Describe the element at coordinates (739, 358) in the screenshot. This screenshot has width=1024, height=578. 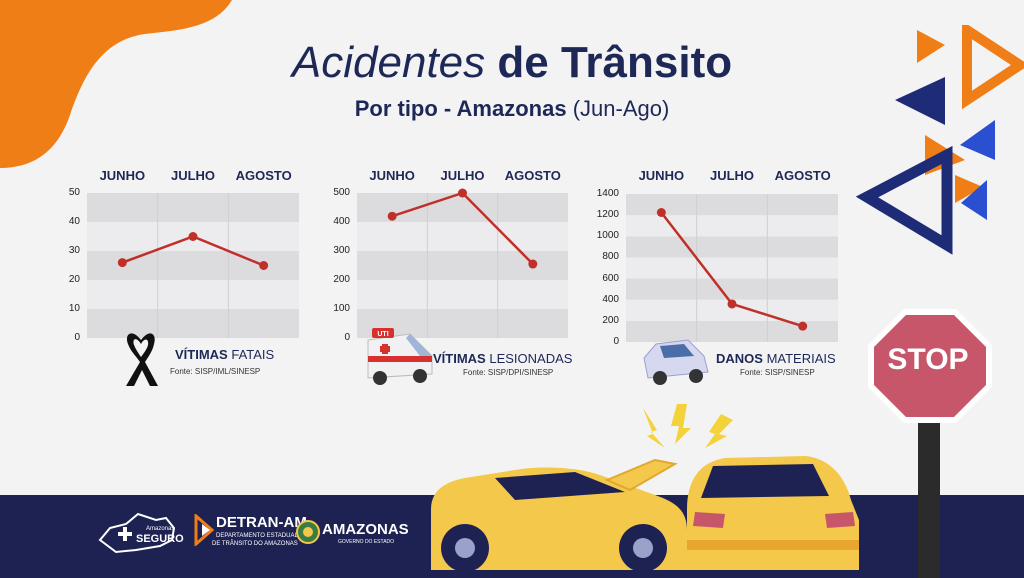
I see `caption-damage-bold: DANOS` at that location.